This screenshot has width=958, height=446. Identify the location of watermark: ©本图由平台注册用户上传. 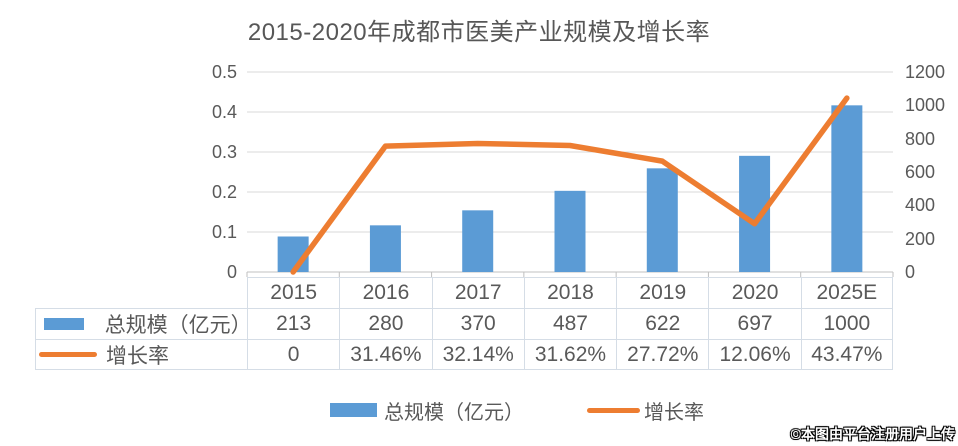
(872, 434).